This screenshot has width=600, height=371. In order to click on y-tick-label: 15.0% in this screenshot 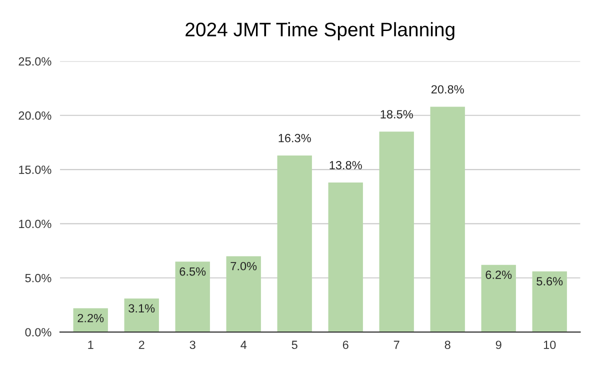, I will do `click(35, 170)`.